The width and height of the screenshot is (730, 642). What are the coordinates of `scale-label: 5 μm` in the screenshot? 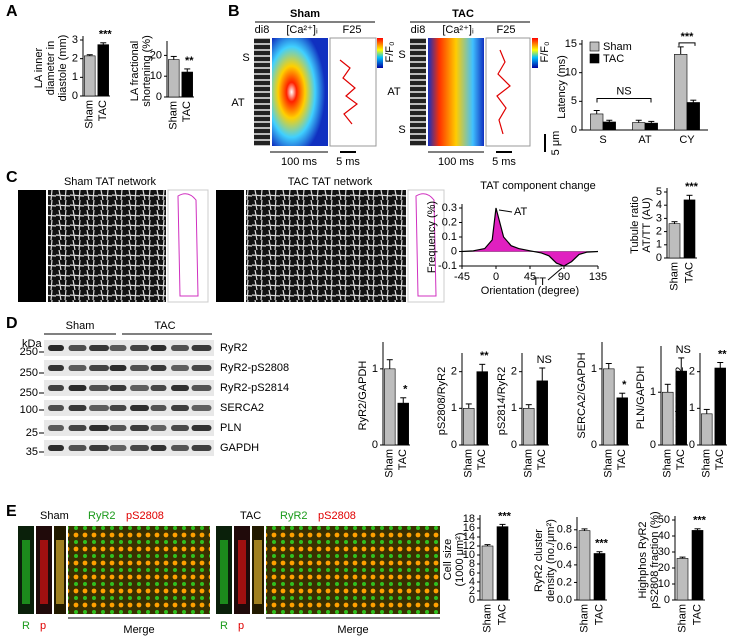 It's located at (556, 143).